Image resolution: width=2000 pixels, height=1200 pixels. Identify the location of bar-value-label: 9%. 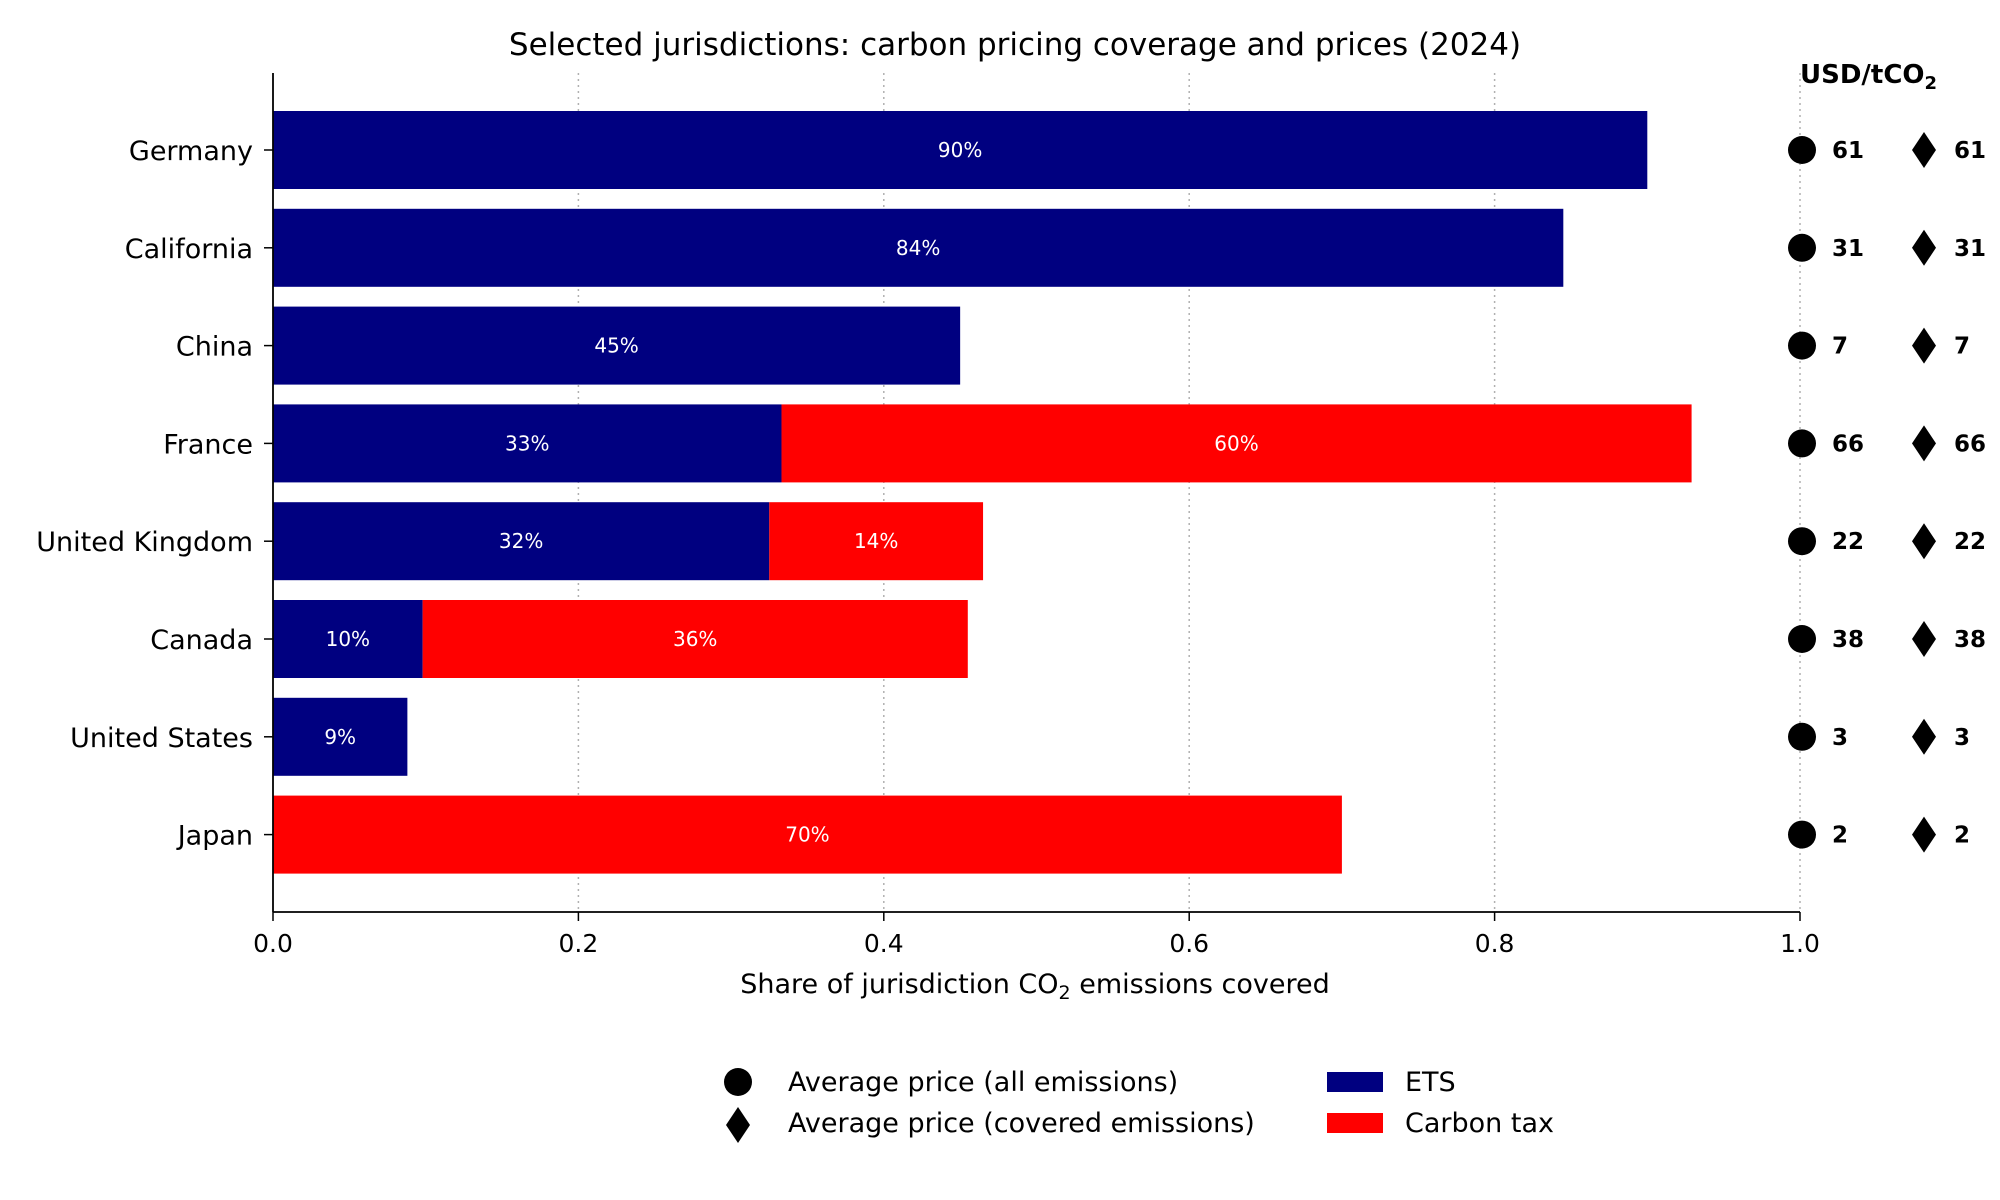
(340, 737).